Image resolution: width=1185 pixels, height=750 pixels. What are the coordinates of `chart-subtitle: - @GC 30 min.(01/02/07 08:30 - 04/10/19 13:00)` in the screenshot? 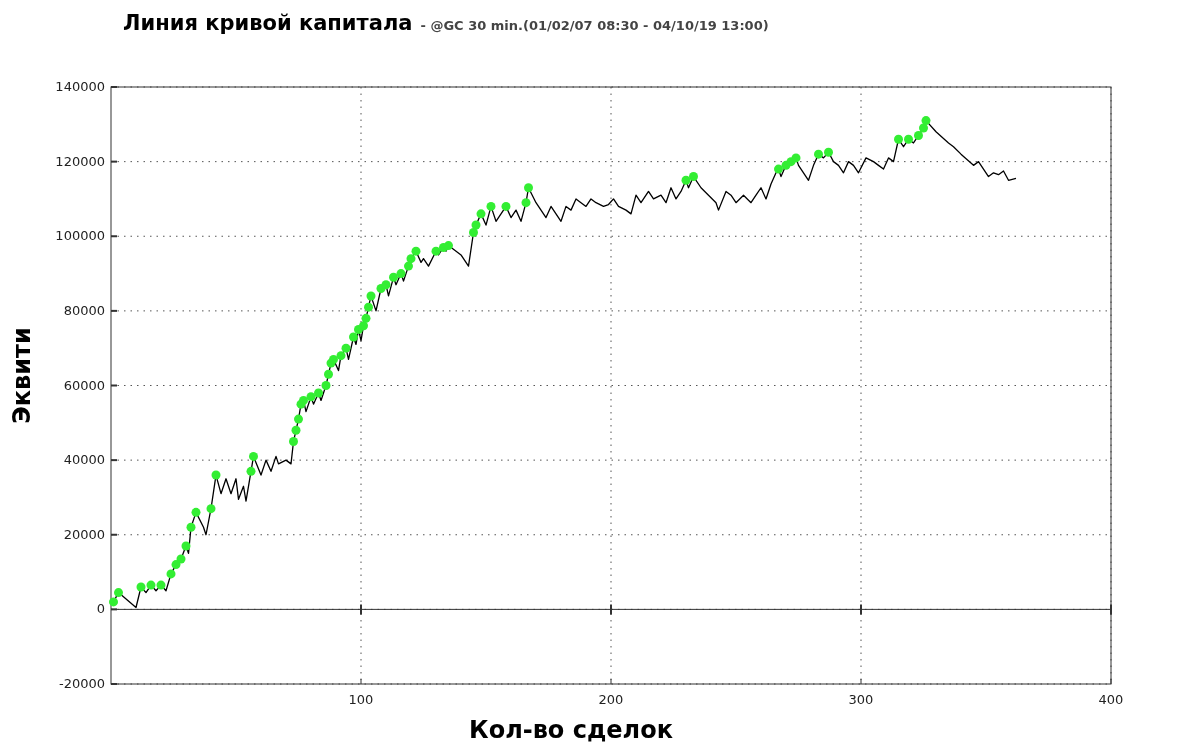 It's located at (594, 25).